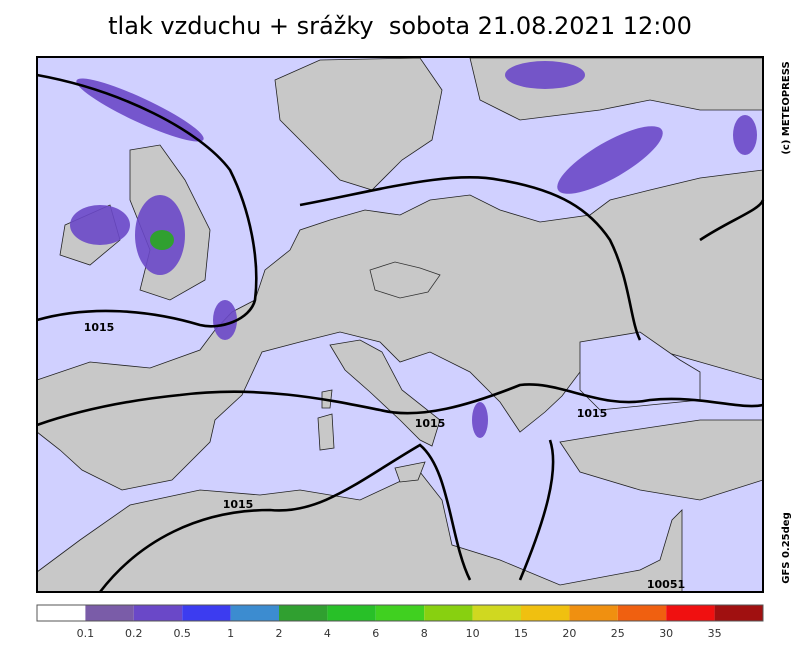 This screenshot has width=800, height=650. I want to click on colorbar-label: 30, so click(666, 633).